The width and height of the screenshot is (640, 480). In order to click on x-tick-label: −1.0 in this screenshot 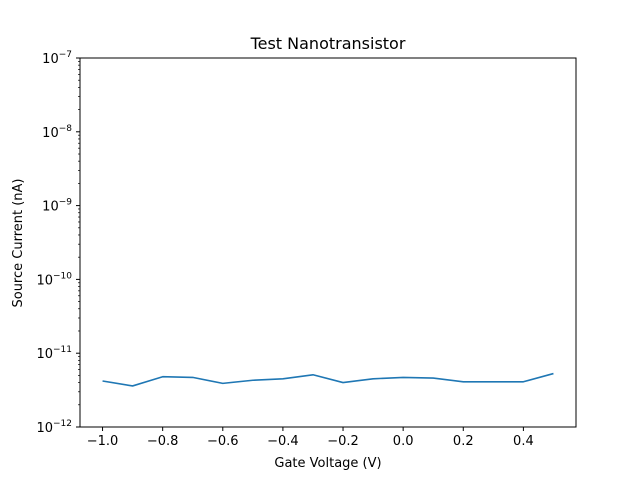, I will do `click(103, 441)`.